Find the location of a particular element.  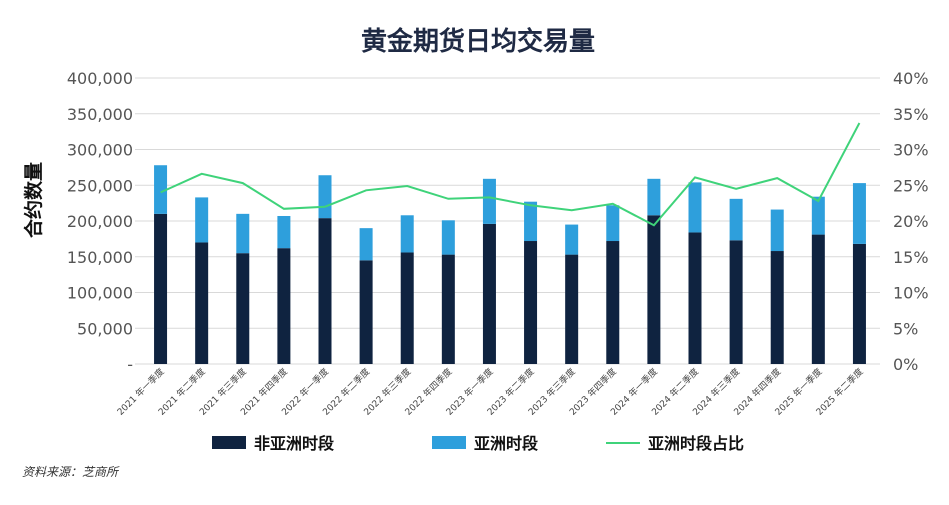

y-tick-label: 100,000 is located at coordinates (100, 293).